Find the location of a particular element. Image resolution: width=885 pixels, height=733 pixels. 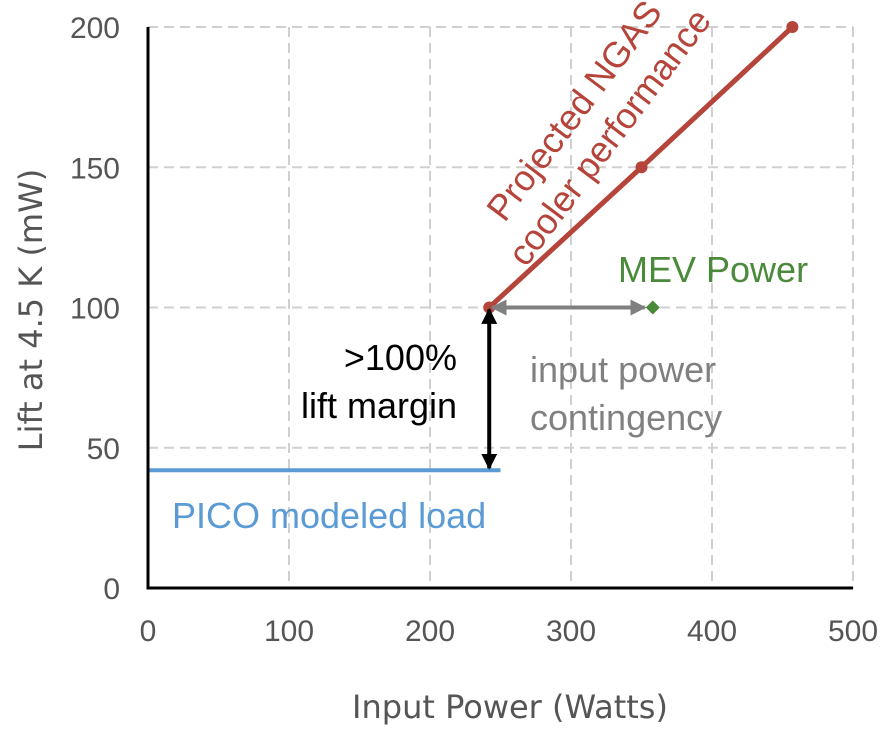

pico-annotation: PICO modeled load is located at coordinates (329, 515).